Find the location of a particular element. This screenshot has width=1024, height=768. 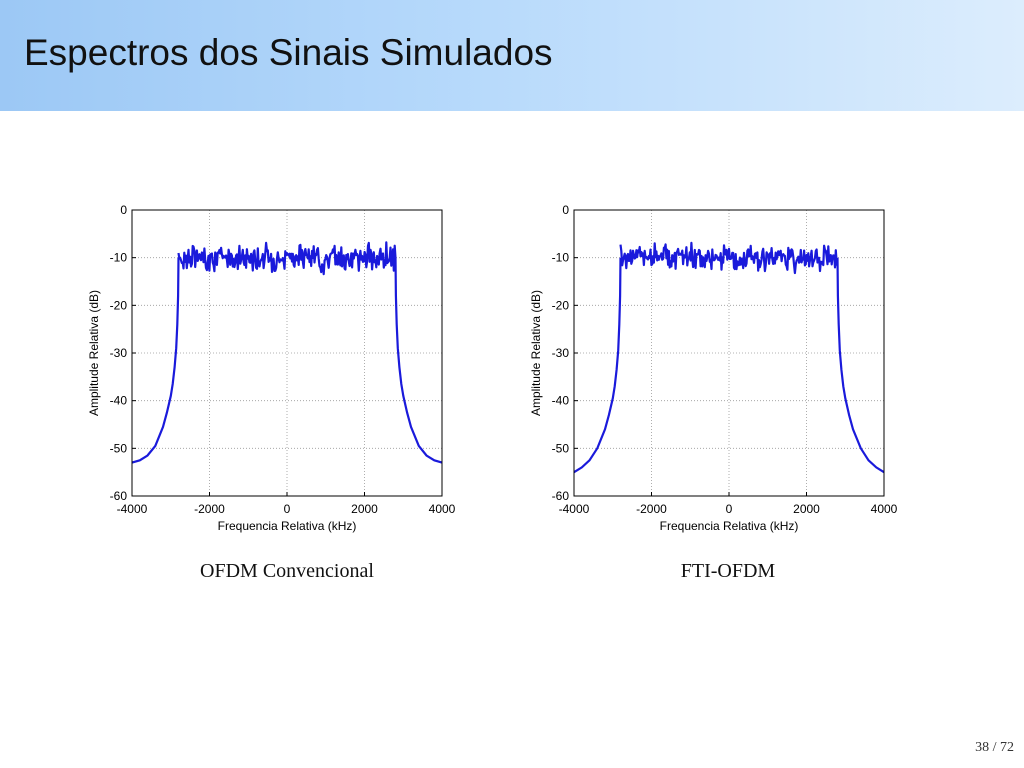

slide-title: Espectros dos Sinais Simulados is located at coordinates (288, 52).